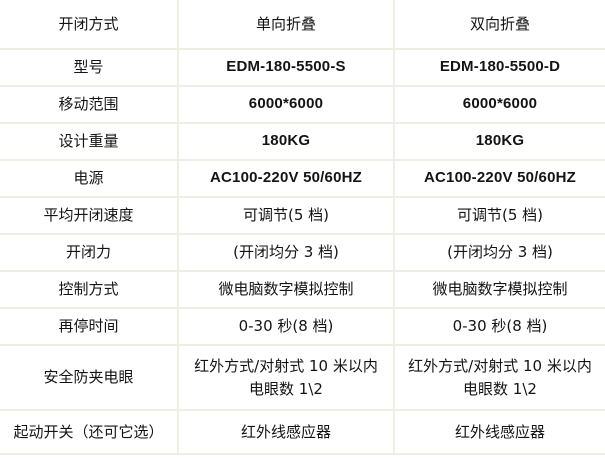  Describe the element at coordinates (499, 377) in the screenshot. I see `double-fold-cell: 红外方式/对射式 10 米以内 电眼数 1\2` at that location.